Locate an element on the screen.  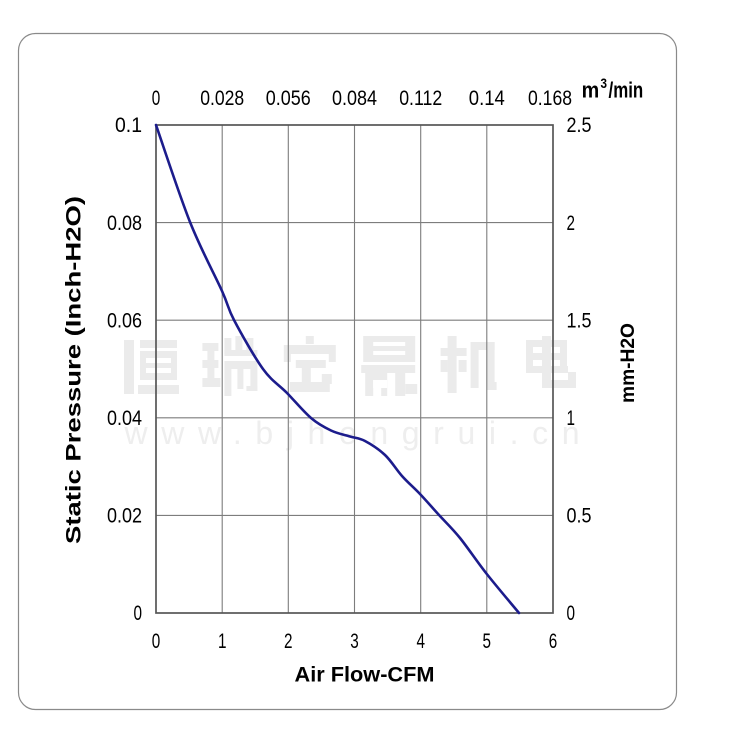
svg-text: m is located at coordinates (591, 90).